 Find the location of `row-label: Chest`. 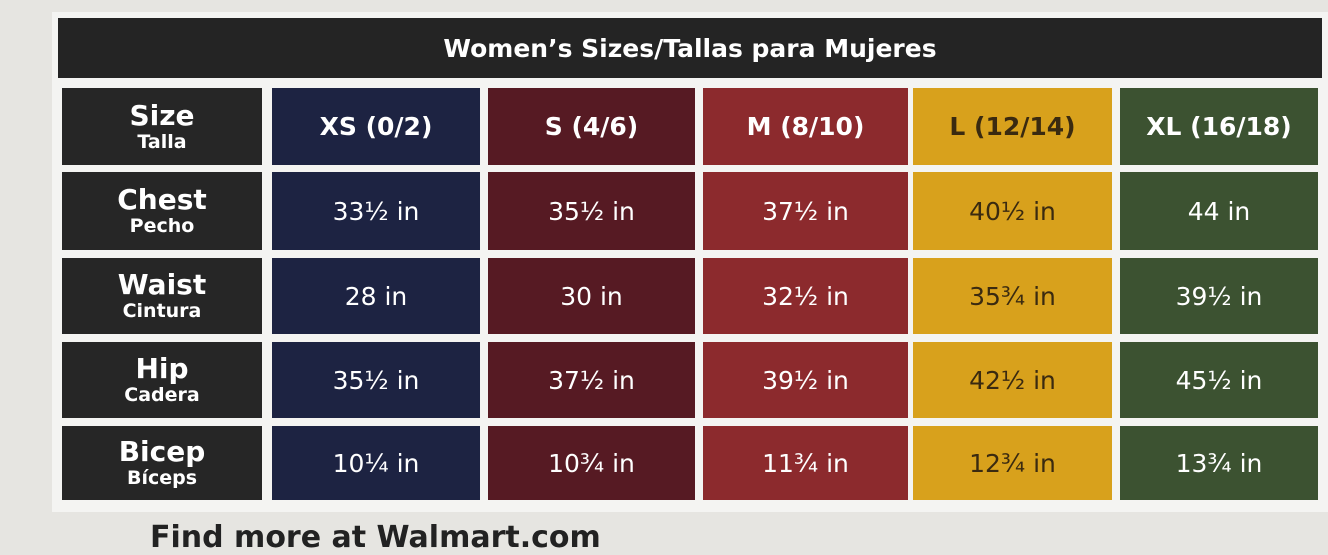

row-label: Chest is located at coordinates (162, 199).